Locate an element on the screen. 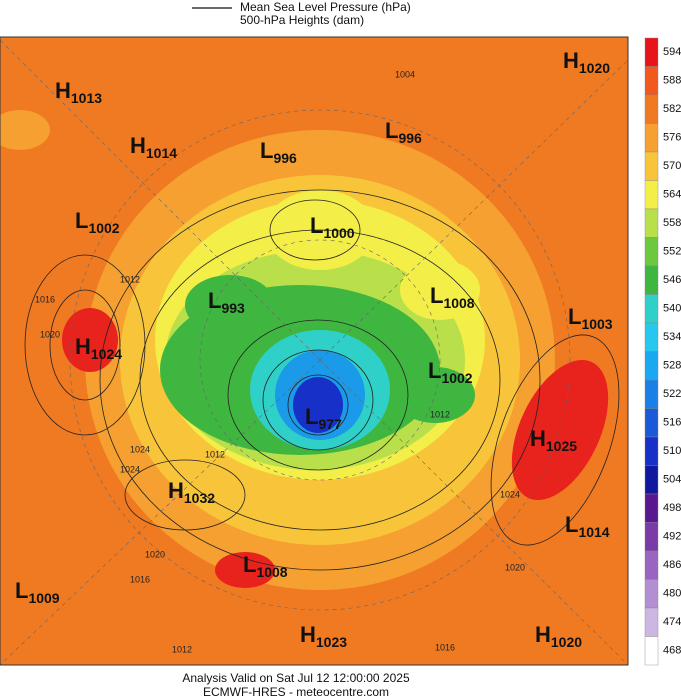 This screenshot has width=681, height=700. colorbar-label: 564 is located at coordinates (672, 195).